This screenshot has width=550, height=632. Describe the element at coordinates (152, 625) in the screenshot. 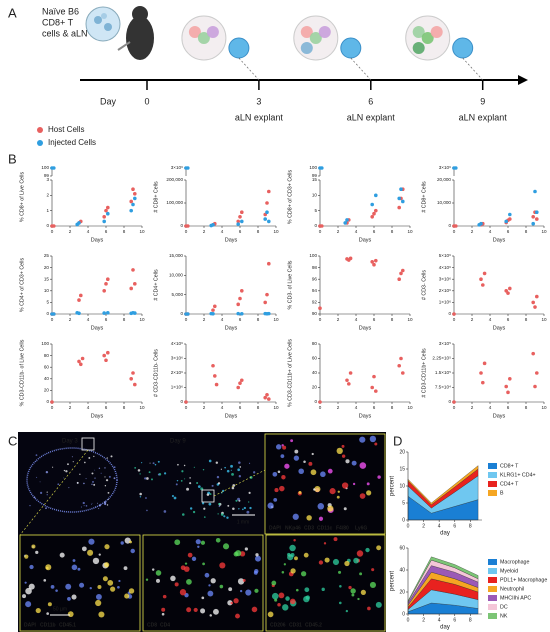

I see `channel-label: CD8` at that location.